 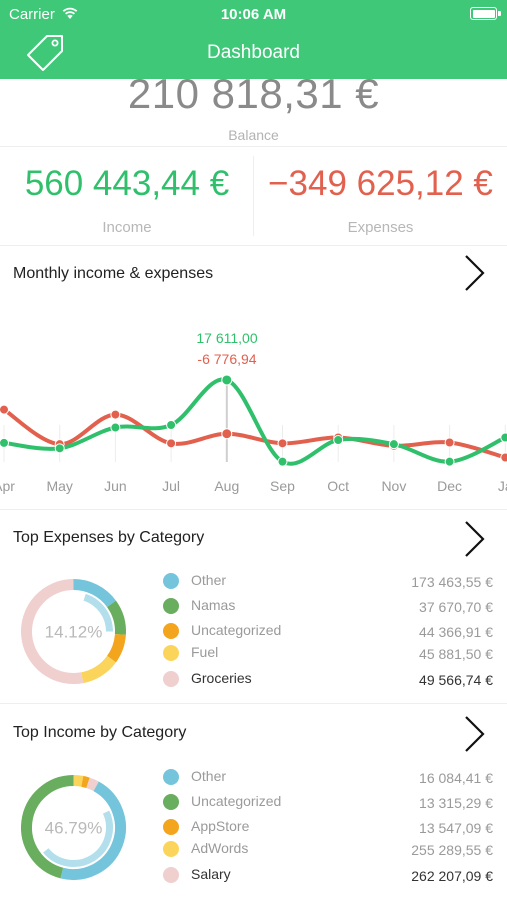 What do you see at coordinates (452, 850) in the screenshot?
I see `legend-value: 255 289,55 €` at bounding box center [452, 850].